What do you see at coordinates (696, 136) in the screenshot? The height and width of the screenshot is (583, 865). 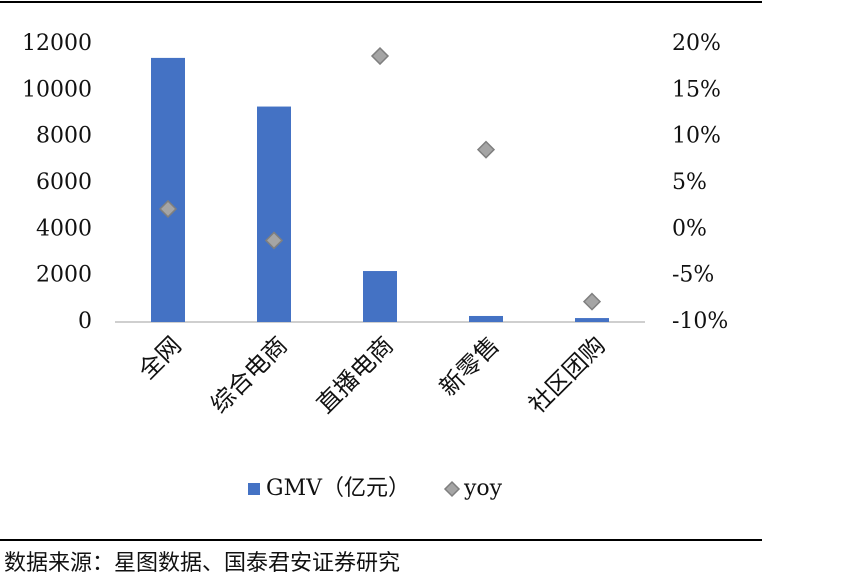 I see `y2-tick-label: 10%` at bounding box center [696, 136].